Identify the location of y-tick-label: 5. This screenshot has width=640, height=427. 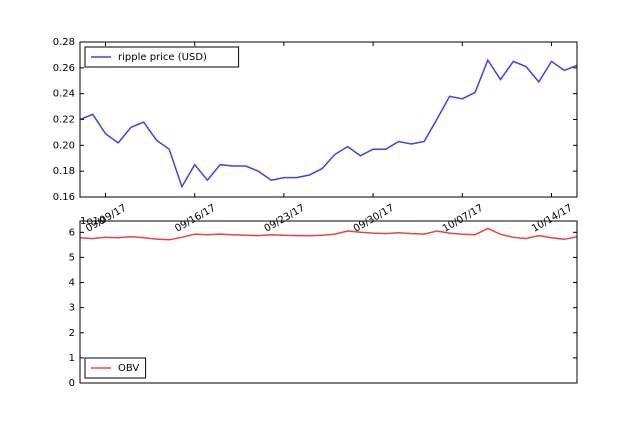
(72, 257).